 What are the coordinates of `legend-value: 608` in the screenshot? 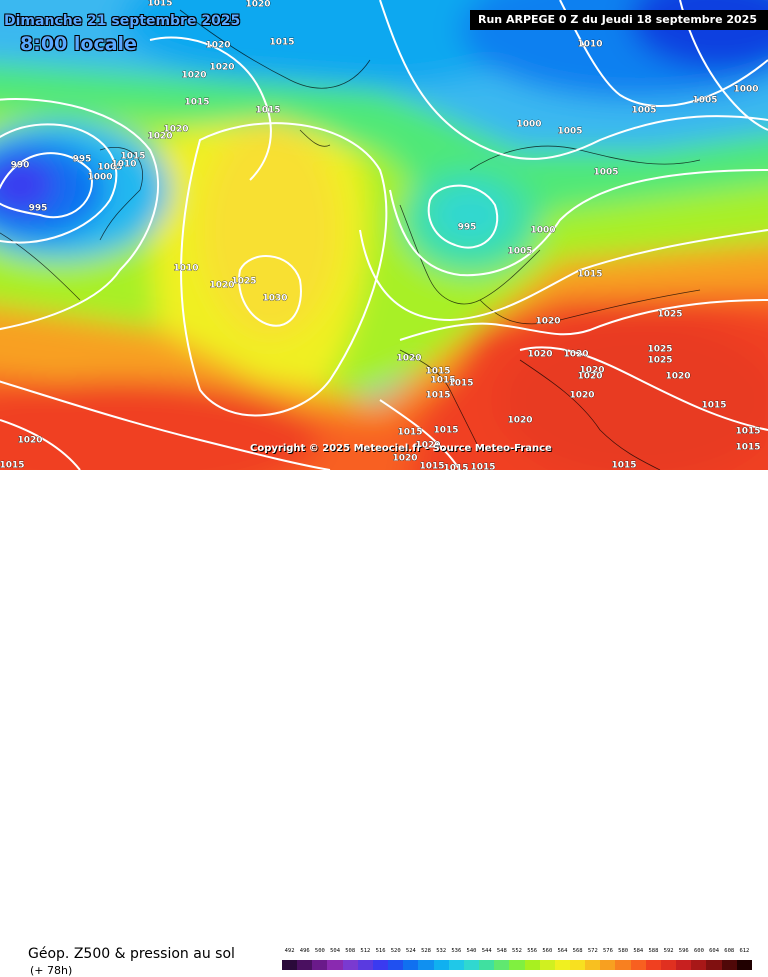 It's located at (729, 951).